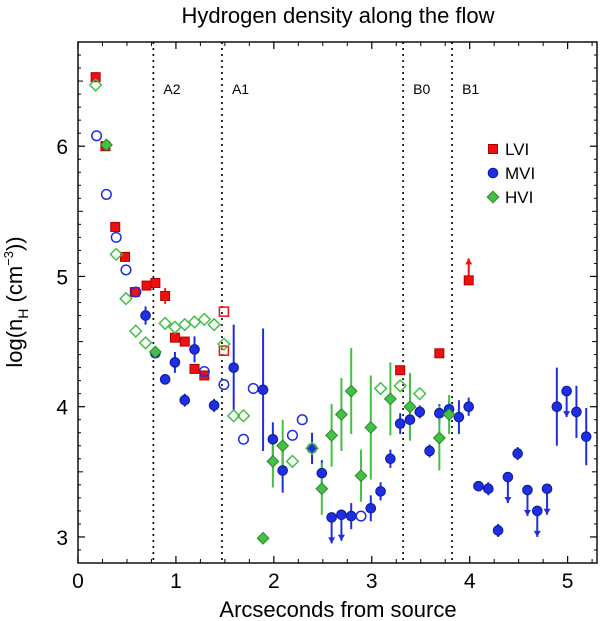  What do you see at coordinates (337, 15) in the screenshot?
I see `chart-title: Hydrogen density along the flow` at bounding box center [337, 15].